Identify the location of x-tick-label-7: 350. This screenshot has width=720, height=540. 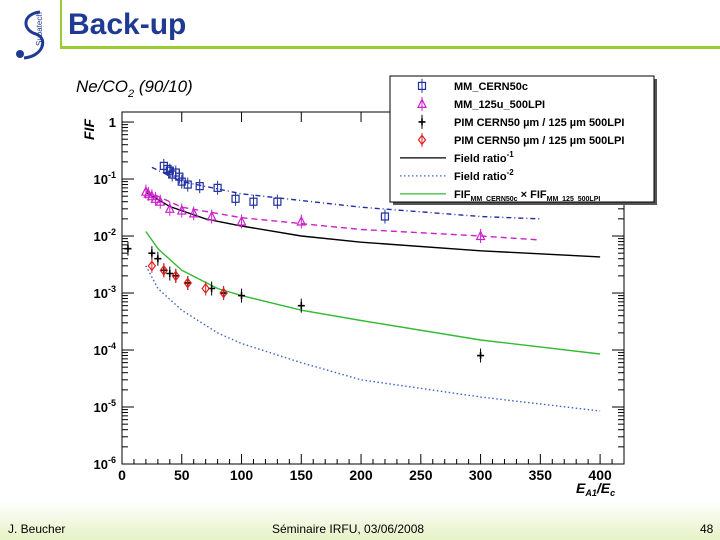
(541, 475).